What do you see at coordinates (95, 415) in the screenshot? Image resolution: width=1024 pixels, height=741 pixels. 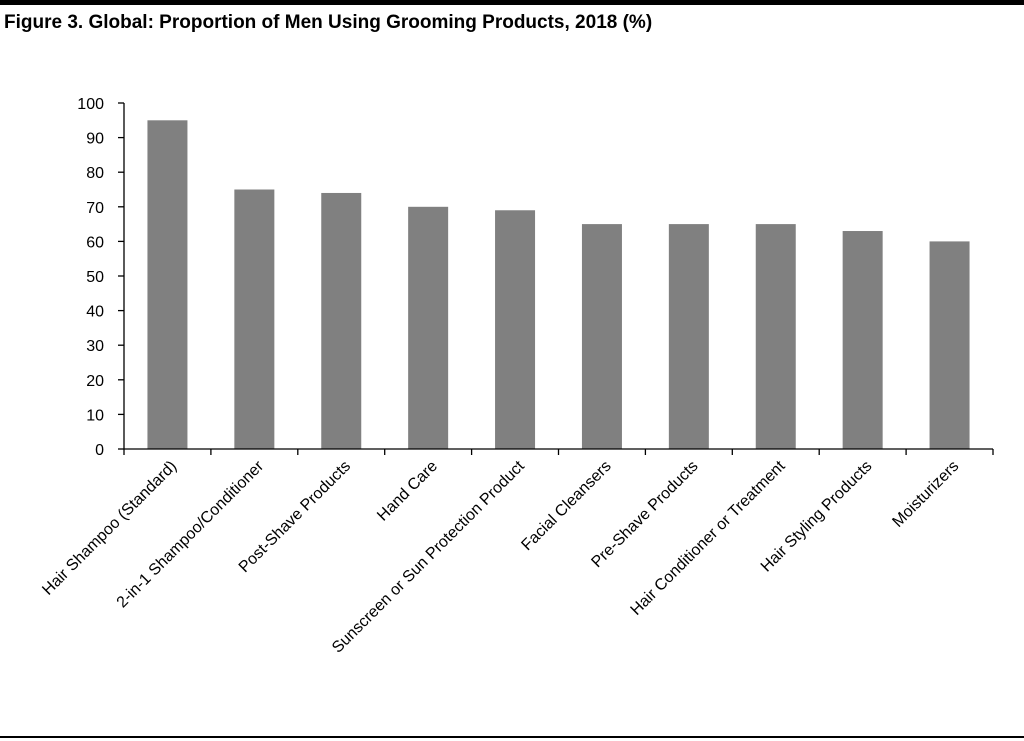 I see `y-tick-label: 10` at bounding box center [95, 415].